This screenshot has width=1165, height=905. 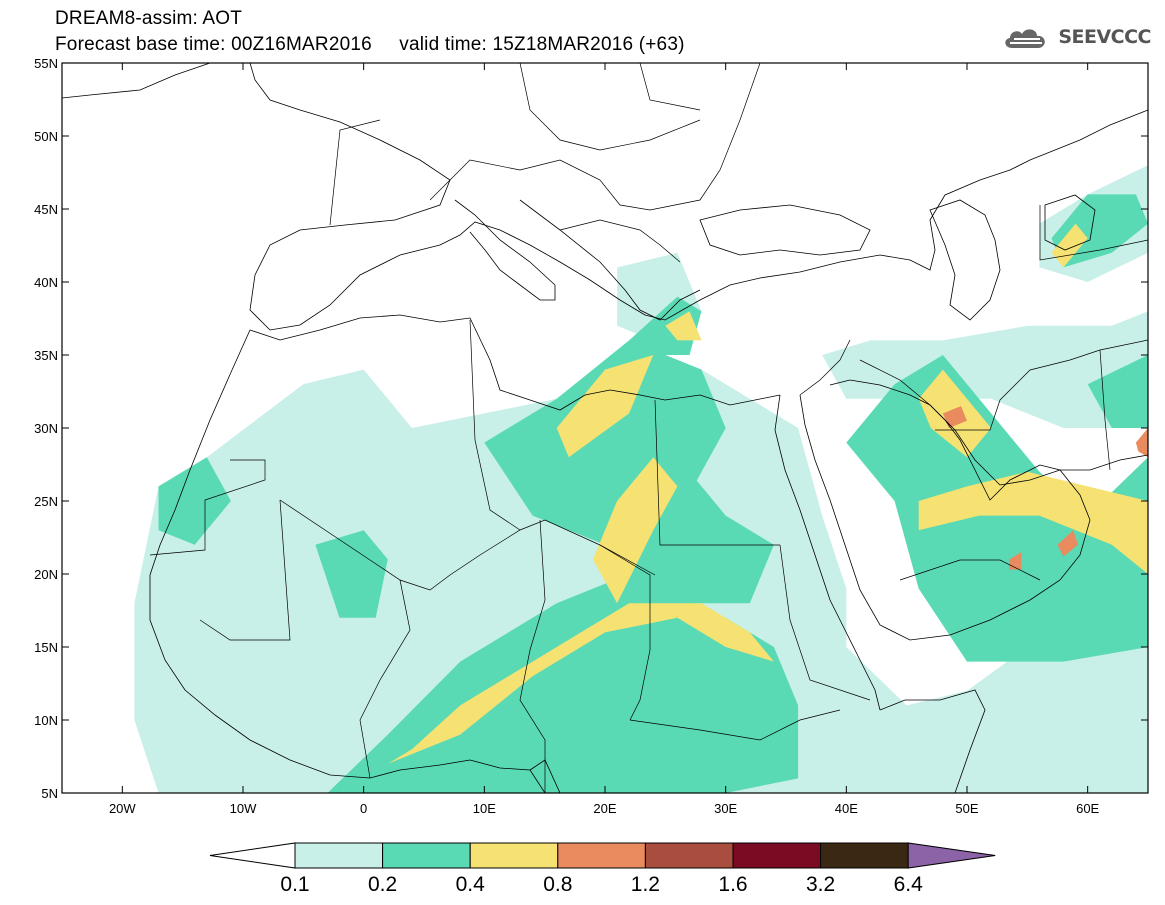 I want to click on coastline-balkans, so click(x=610, y=260).